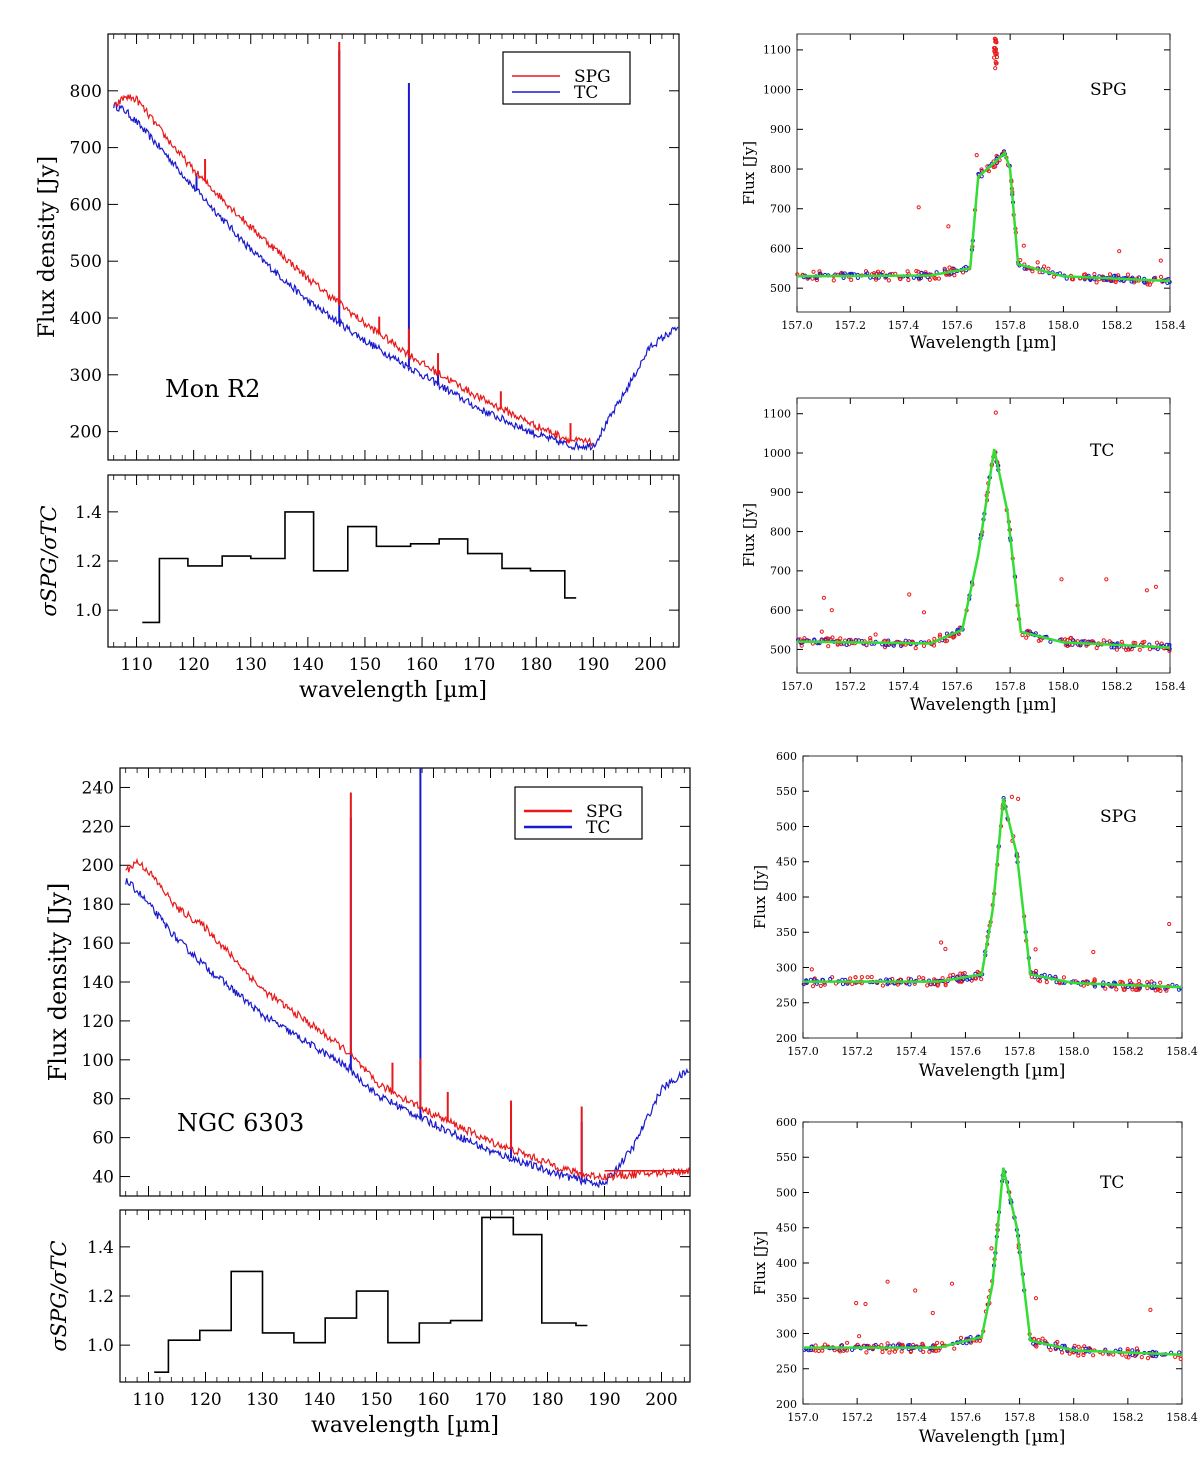  Describe the element at coordinates (393, 247) in the screenshot. I see `x-ticks` at that location.